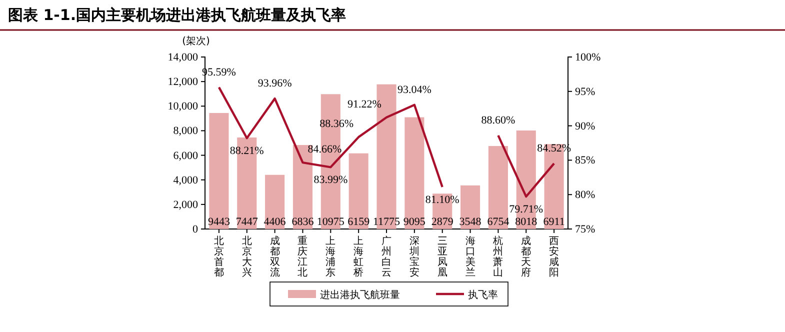  Describe the element at coordinates (498, 222) in the screenshot. I see `data-label: 6754` at that location.